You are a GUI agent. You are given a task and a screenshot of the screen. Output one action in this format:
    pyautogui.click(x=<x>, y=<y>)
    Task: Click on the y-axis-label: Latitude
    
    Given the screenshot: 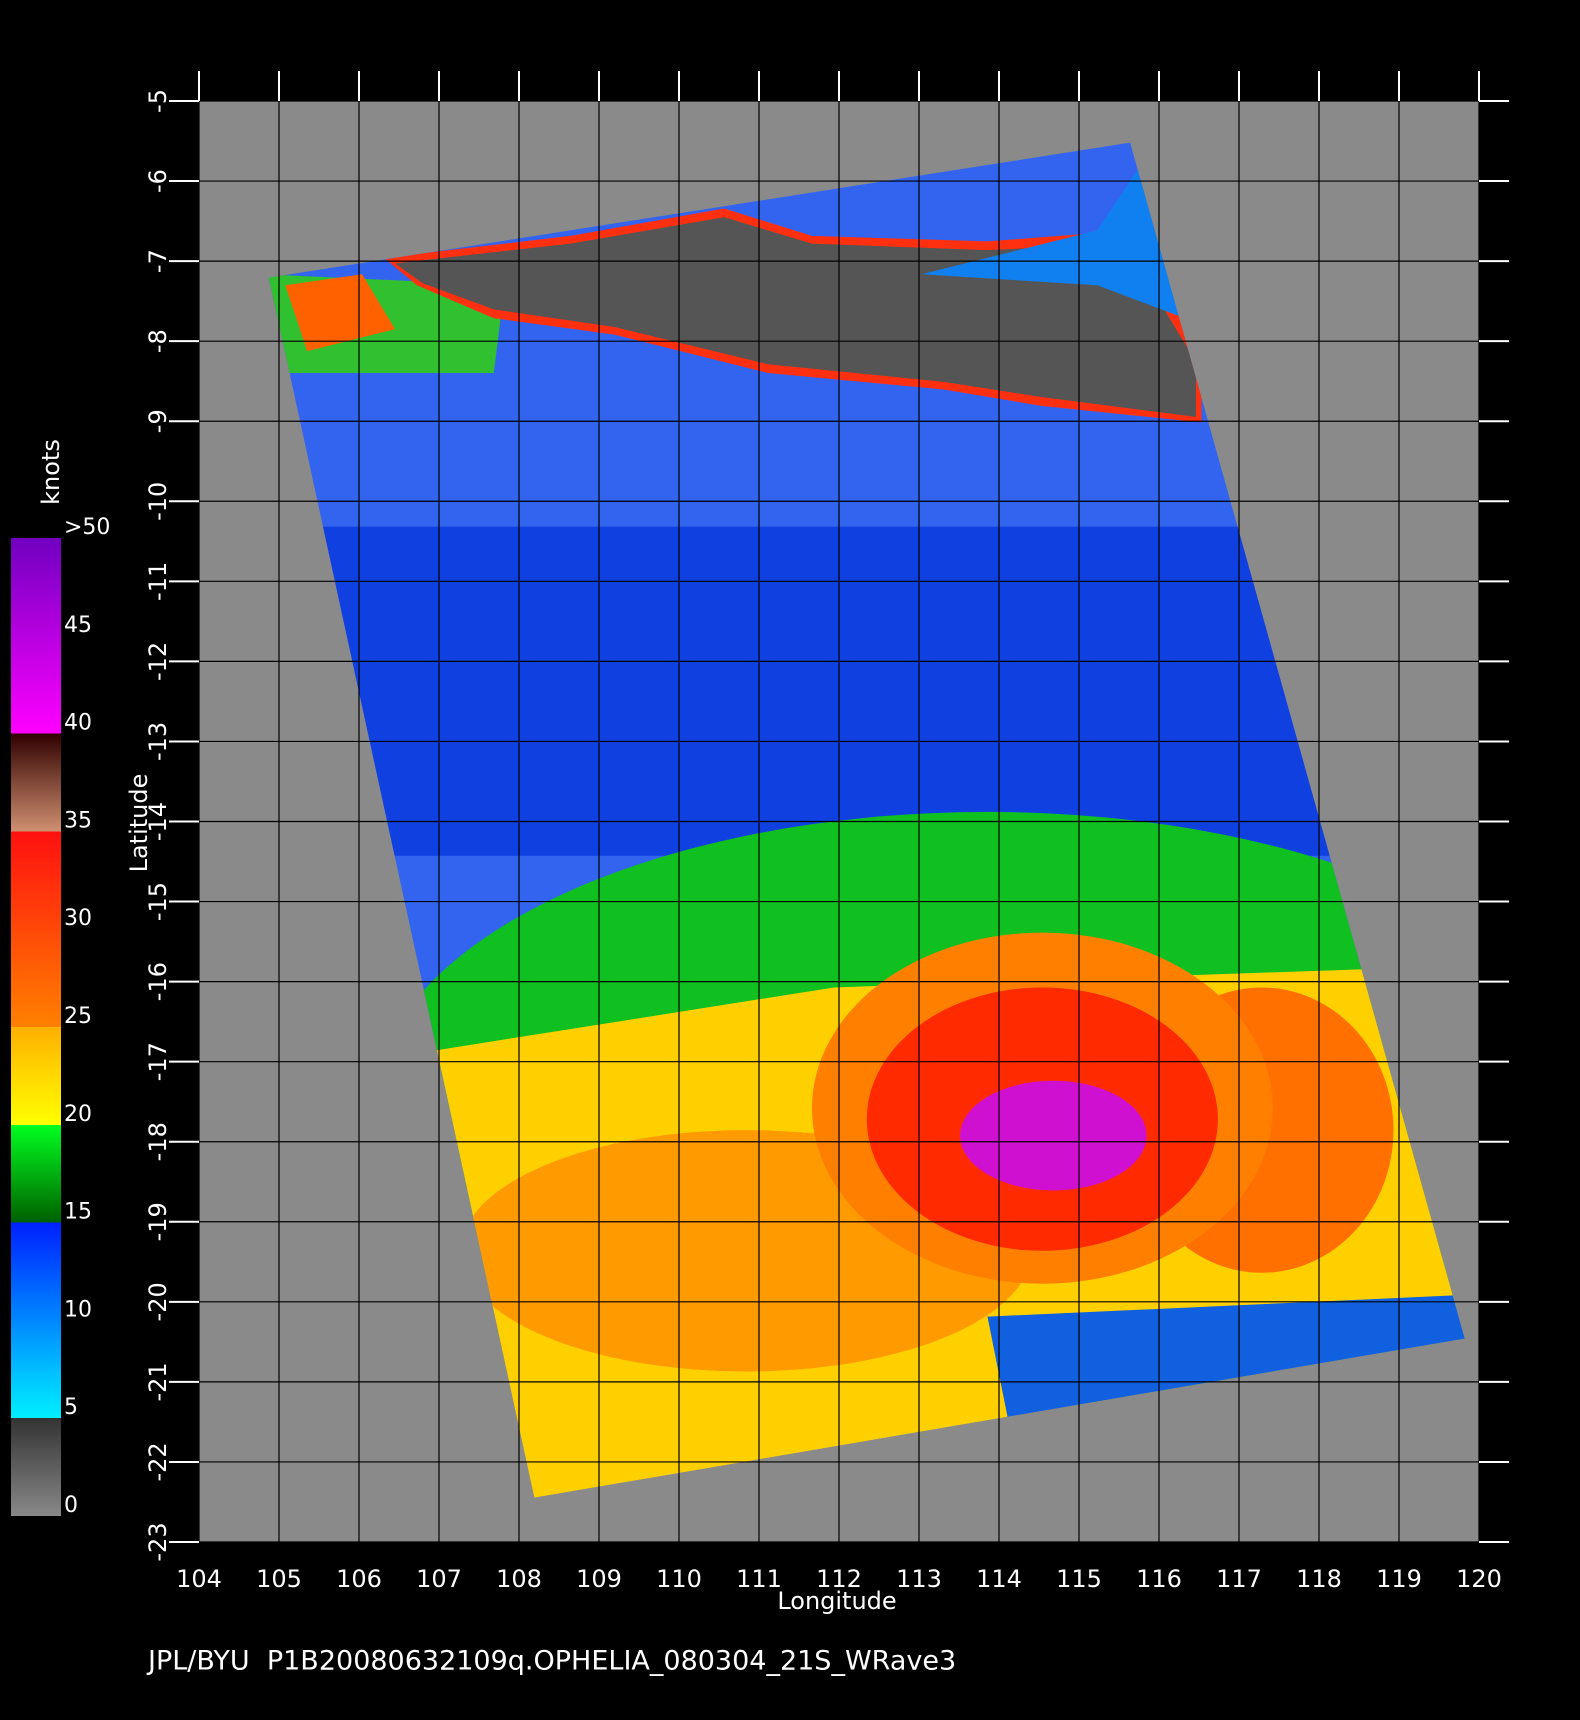 What is the action you would take?
    pyautogui.click(x=139, y=823)
    